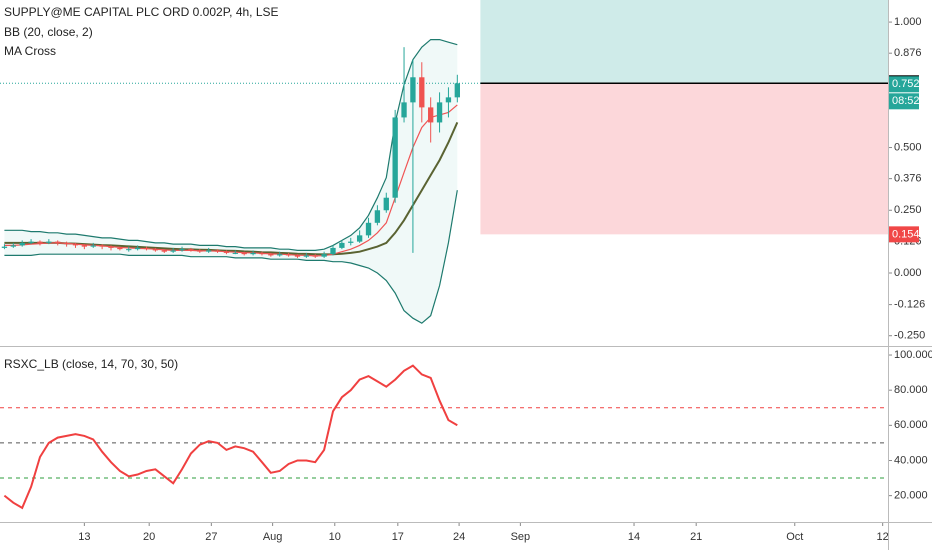  What do you see at coordinates (84, 537) in the screenshot?
I see `x-tick-label: 13` at bounding box center [84, 537].